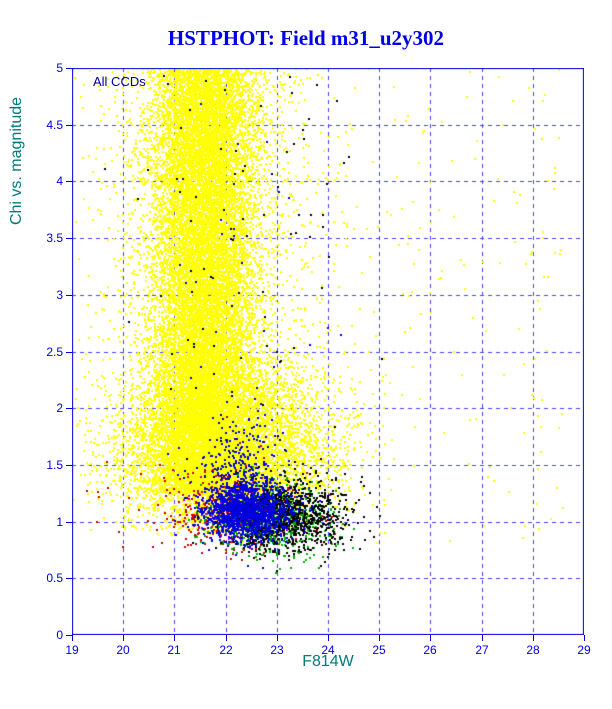 This screenshot has width=612, height=709. What do you see at coordinates (59, 295) in the screenshot?
I see `y-tick-label: 3` at bounding box center [59, 295].